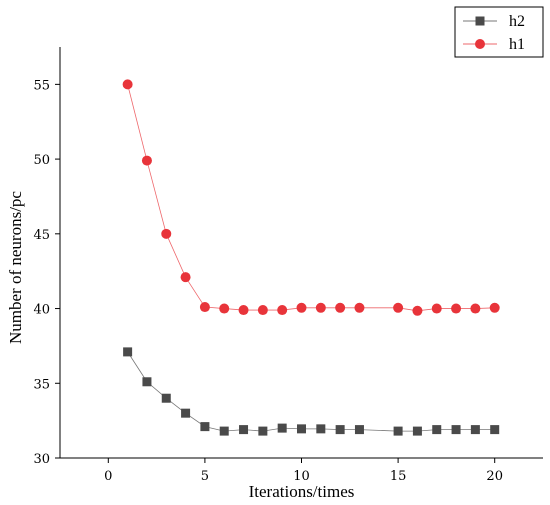 This screenshot has width=550, height=505. I want to click on series-line, so click(311, 391).